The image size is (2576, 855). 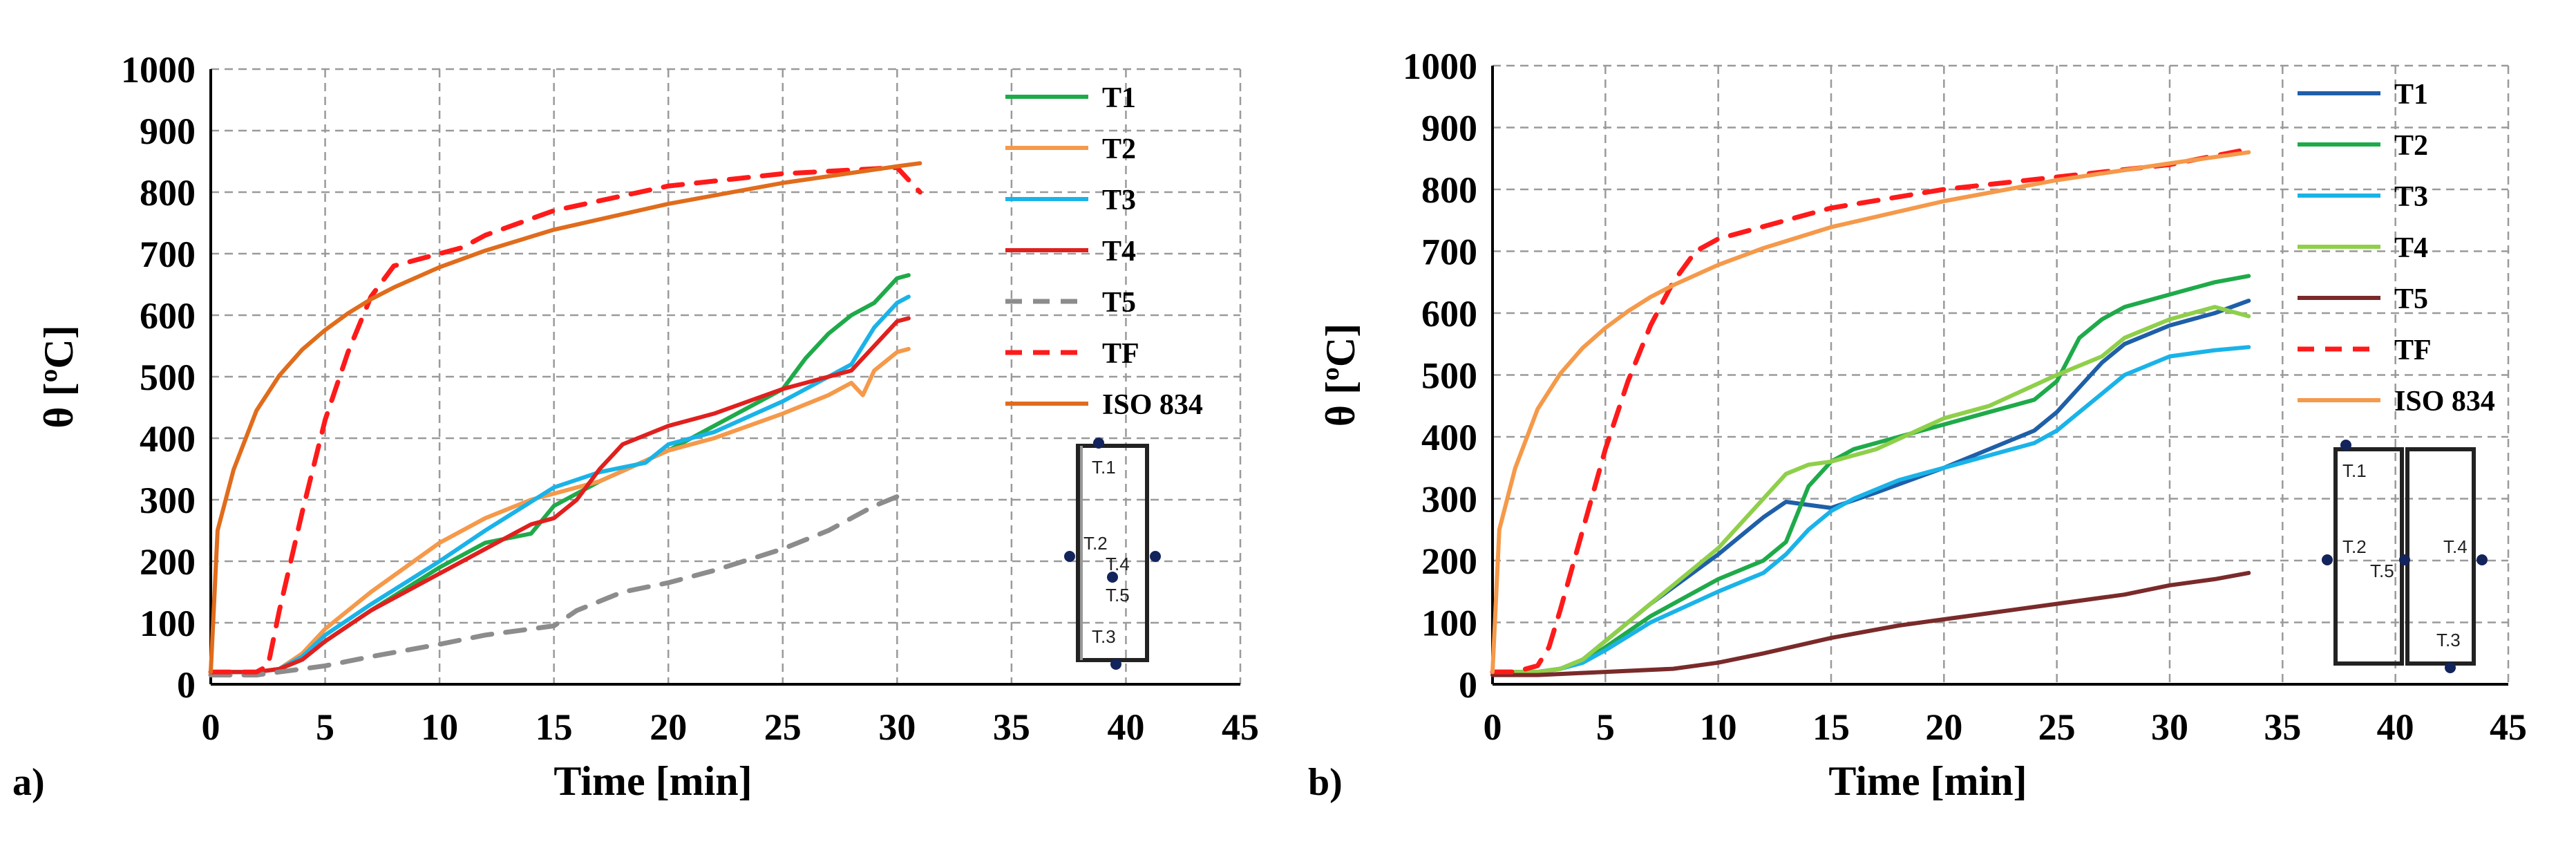 I want to click on y-tick-label: 0, so click(x=186, y=685).